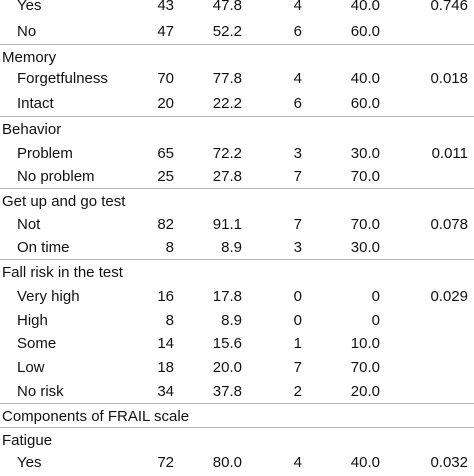 Image resolution: width=474 pixels, height=476 pixels. What do you see at coordinates (237, 129) in the screenshot?
I see `section-row: Behavior` at bounding box center [237, 129].